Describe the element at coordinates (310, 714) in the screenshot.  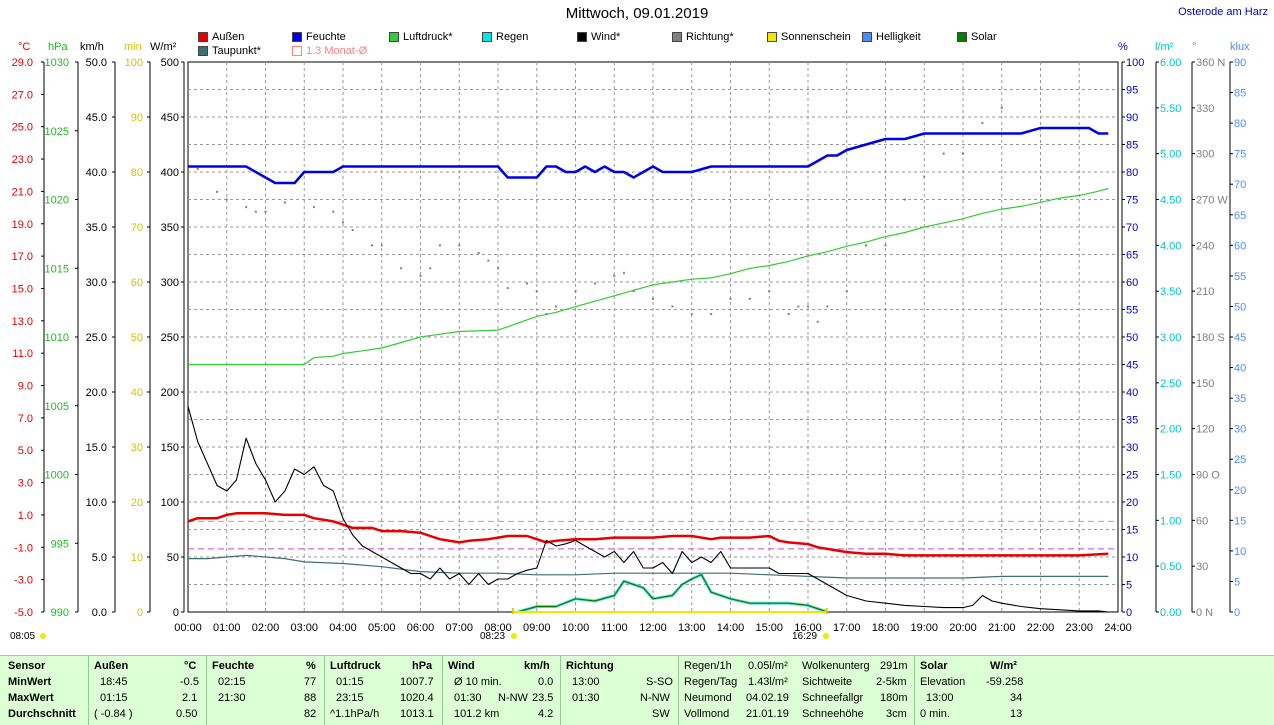
I see `feuchte-avg: 82` at that location.